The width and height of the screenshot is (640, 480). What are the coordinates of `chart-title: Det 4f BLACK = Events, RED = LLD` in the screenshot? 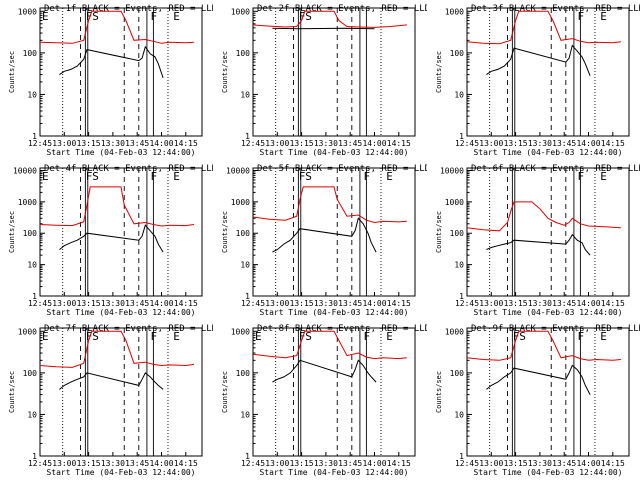 It's located at (128, 169).